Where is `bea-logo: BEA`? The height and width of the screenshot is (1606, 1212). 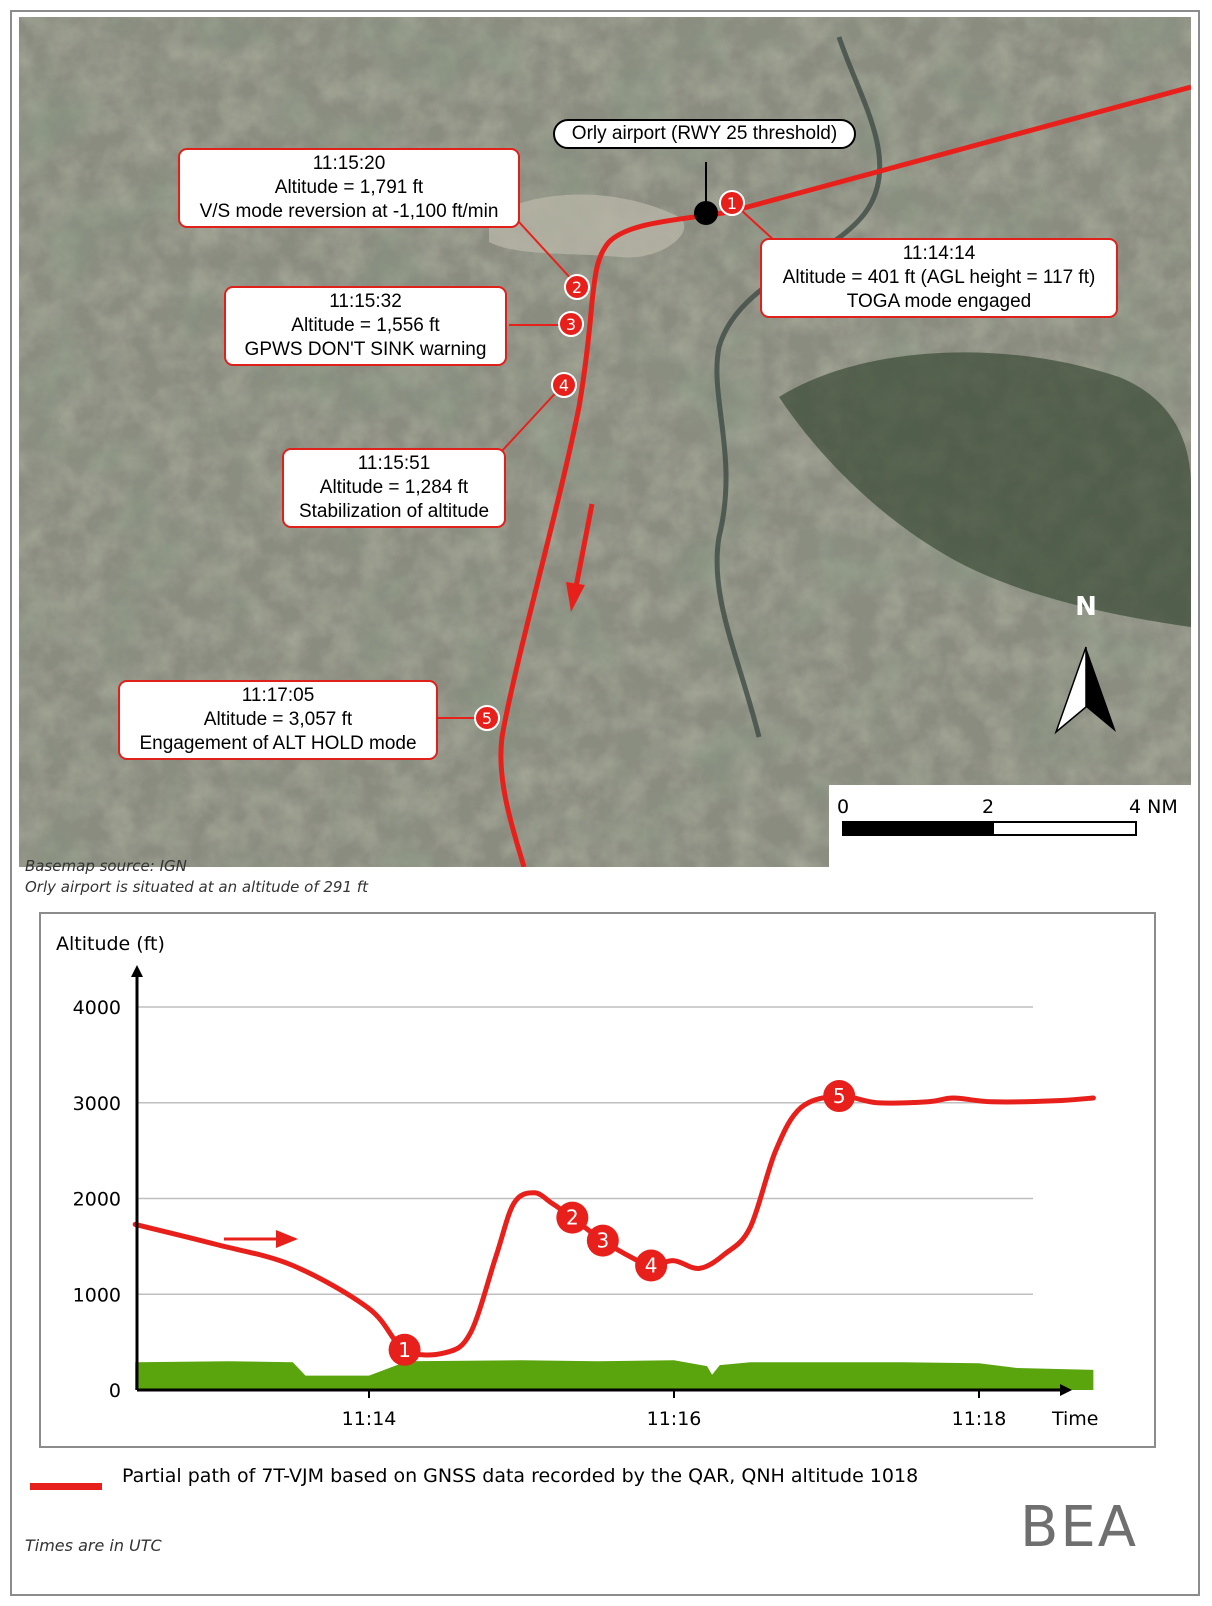
bea-logo: BEA is located at coordinates (1079, 1527).